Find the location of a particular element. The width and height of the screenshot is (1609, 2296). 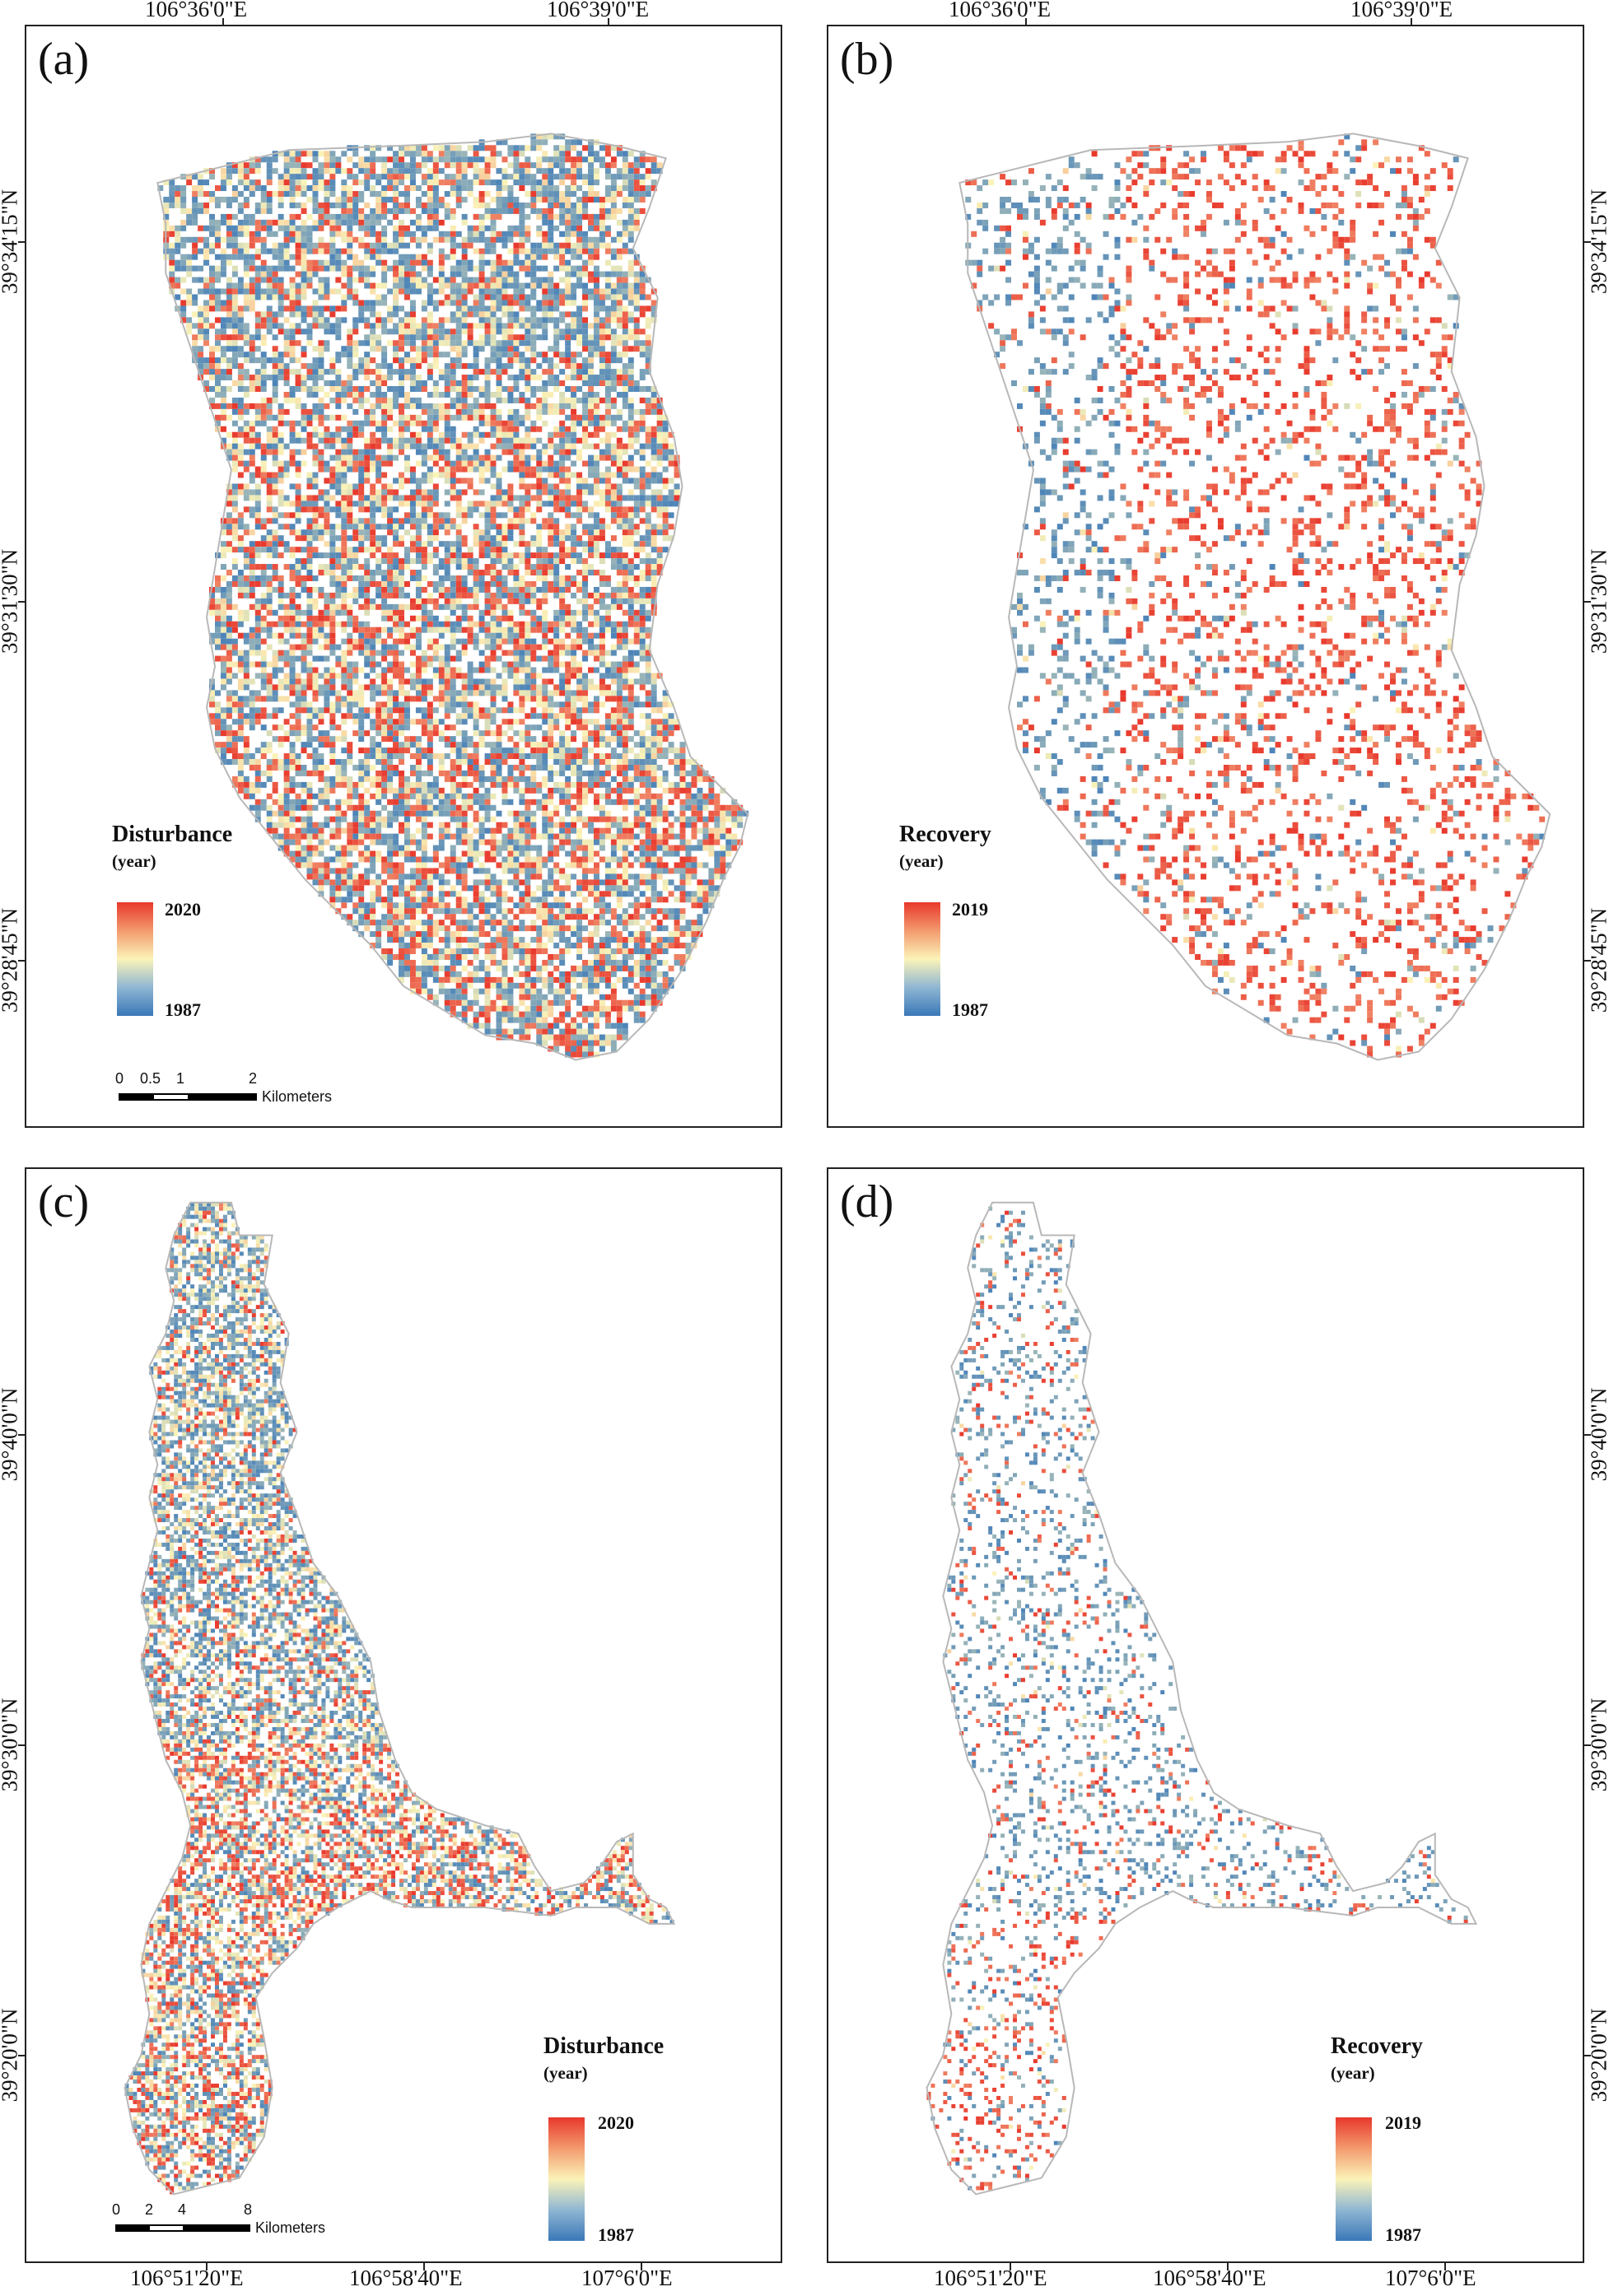

lon-label-d-2: 106°58'40"E is located at coordinates (1209, 2278).